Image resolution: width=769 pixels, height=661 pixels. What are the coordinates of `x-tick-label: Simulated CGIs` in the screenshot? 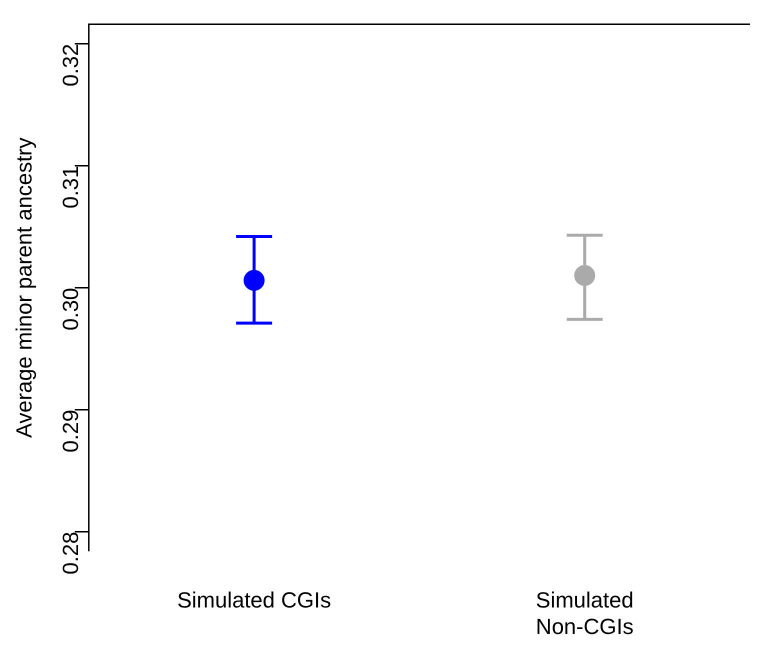 It's located at (254, 599).